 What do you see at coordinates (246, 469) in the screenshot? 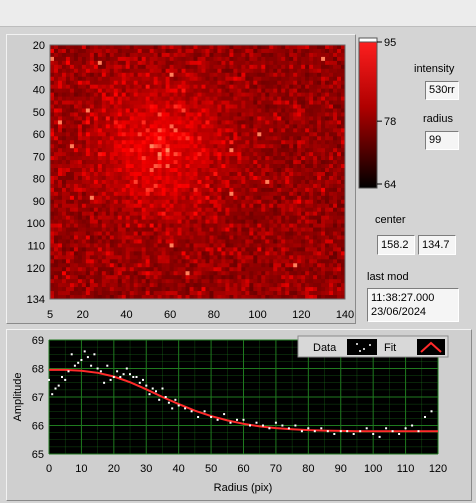
I see `plot-x-axis: 0 10 20 30 40 50 60 70 80 90 100 110 120` at bounding box center [246, 469].